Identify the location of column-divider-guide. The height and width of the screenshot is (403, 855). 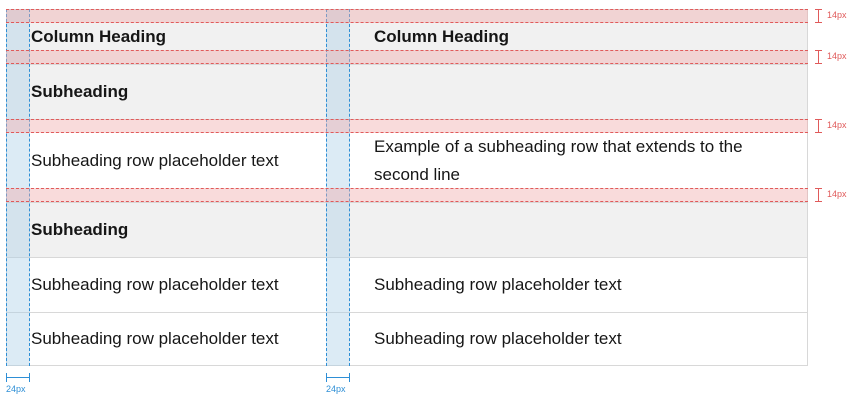
(326, 187).